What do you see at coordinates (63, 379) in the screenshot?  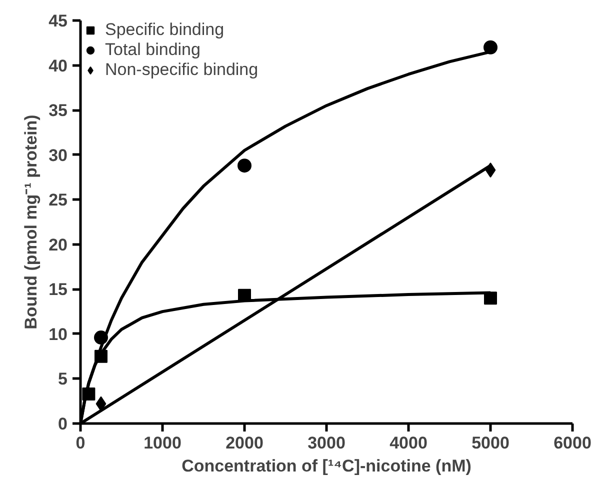 I see `y-tick-label: 5` at bounding box center [63, 379].